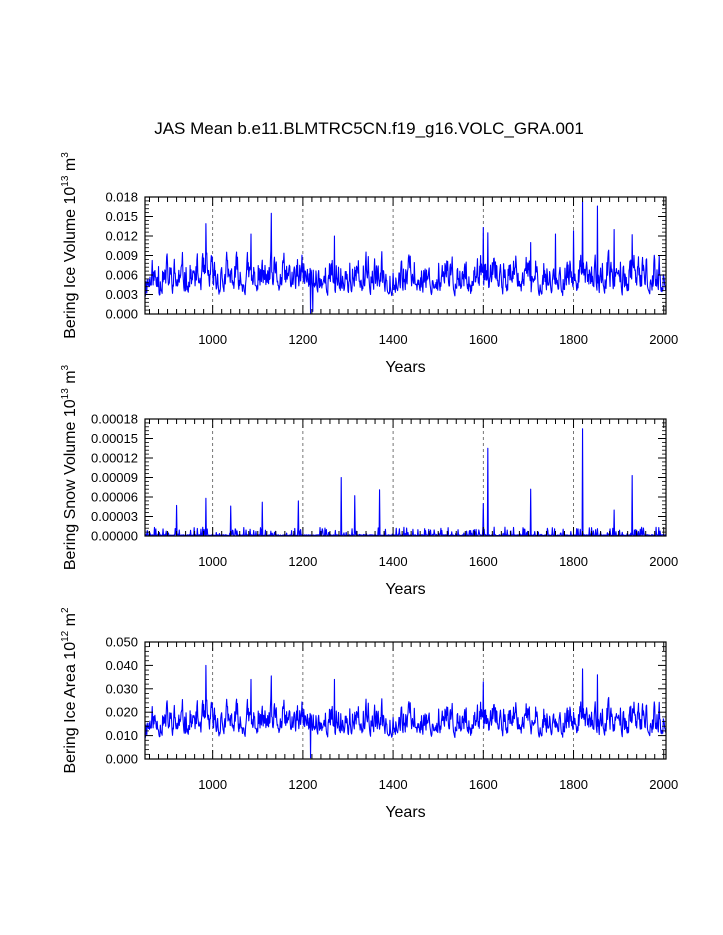  What do you see at coordinates (114, 458) in the screenshot?
I see `y-tick-label: 0.00012` at bounding box center [114, 458].